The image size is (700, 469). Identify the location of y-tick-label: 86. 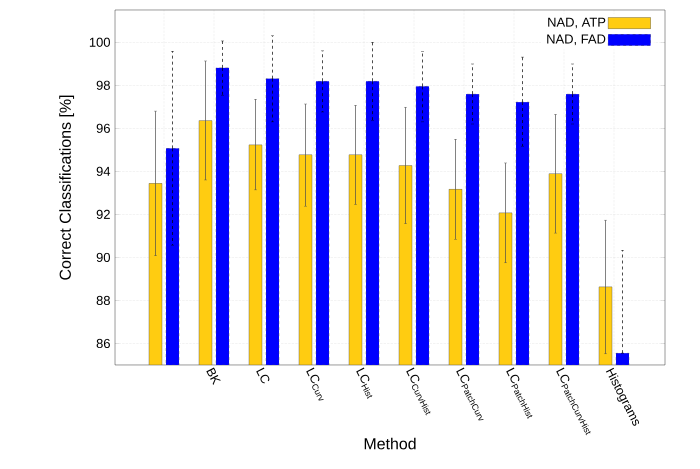
(103, 343).